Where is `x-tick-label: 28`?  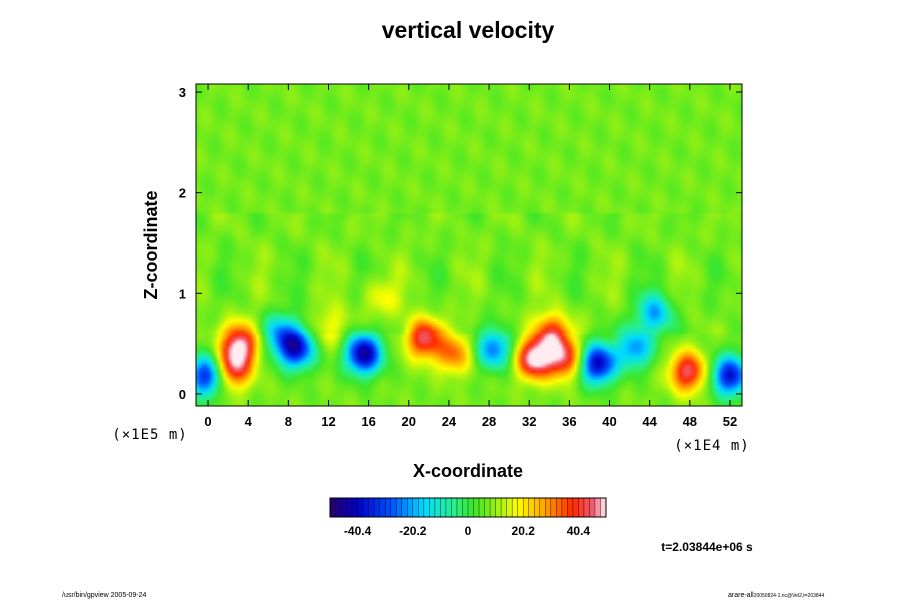
x-tick-label: 28 is located at coordinates (489, 421).